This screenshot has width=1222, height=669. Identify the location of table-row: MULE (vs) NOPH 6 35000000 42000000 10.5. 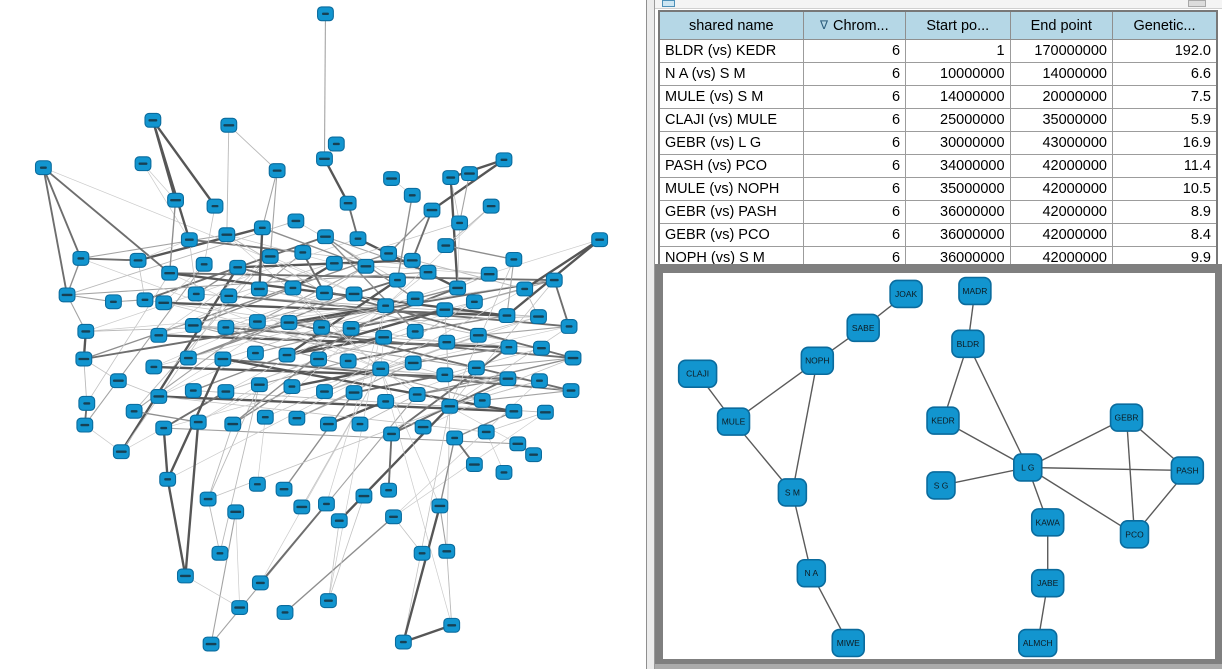
(938, 189).